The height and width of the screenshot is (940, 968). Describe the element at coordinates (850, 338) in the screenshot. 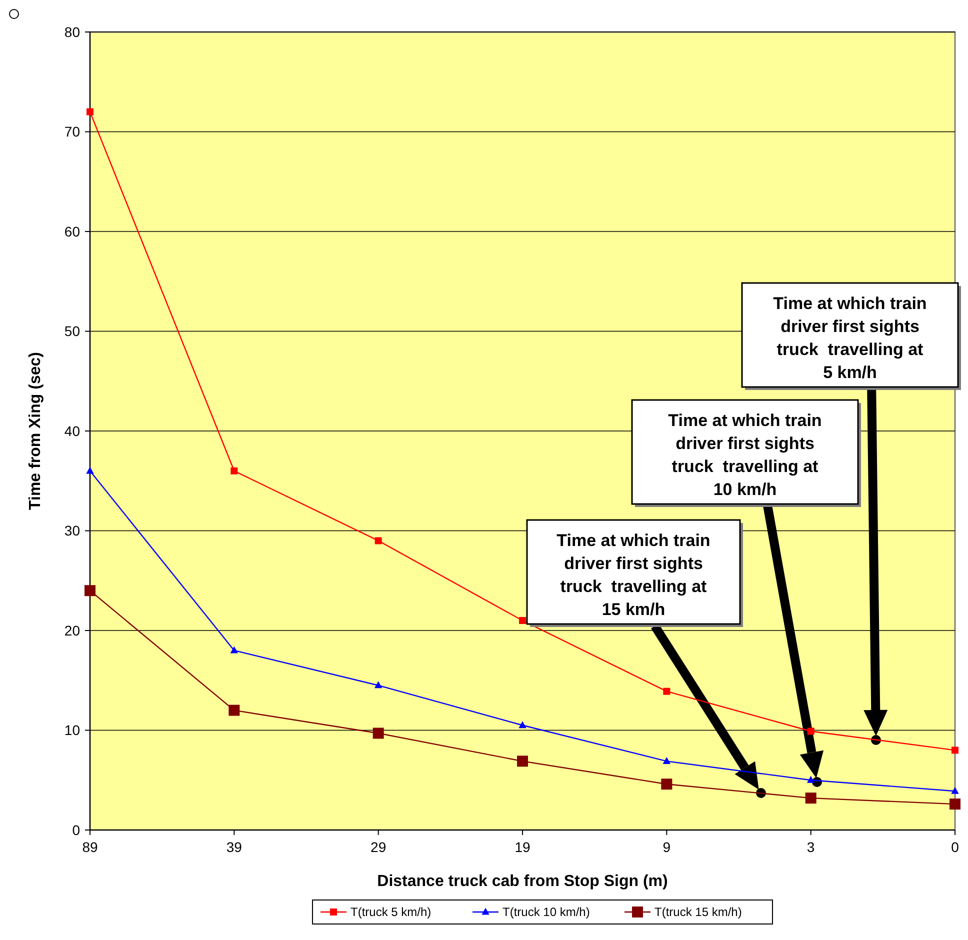

I see `annotation: Time at which train driver first sights truck travelling at 5 km/h` at that location.